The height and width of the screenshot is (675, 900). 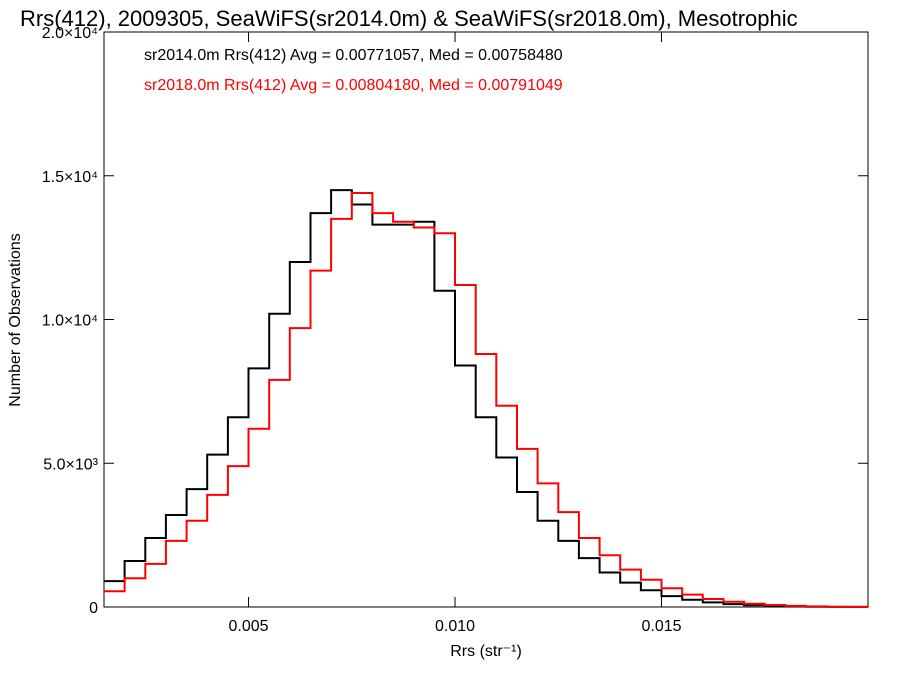 I want to click on y-tick-label: 5.0×10³, so click(x=70, y=464).